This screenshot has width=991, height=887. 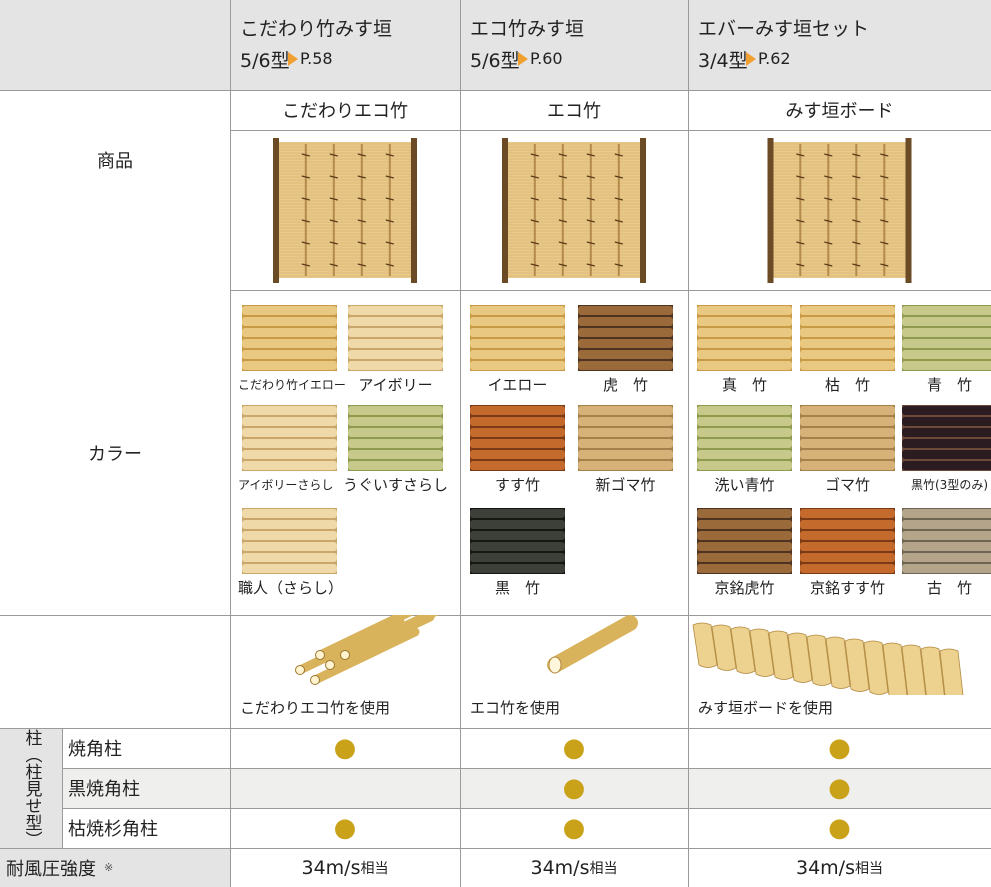 What do you see at coordinates (517, 484) in the screenshot?
I see `color-name: すす竹` at bounding box center [517, 484].